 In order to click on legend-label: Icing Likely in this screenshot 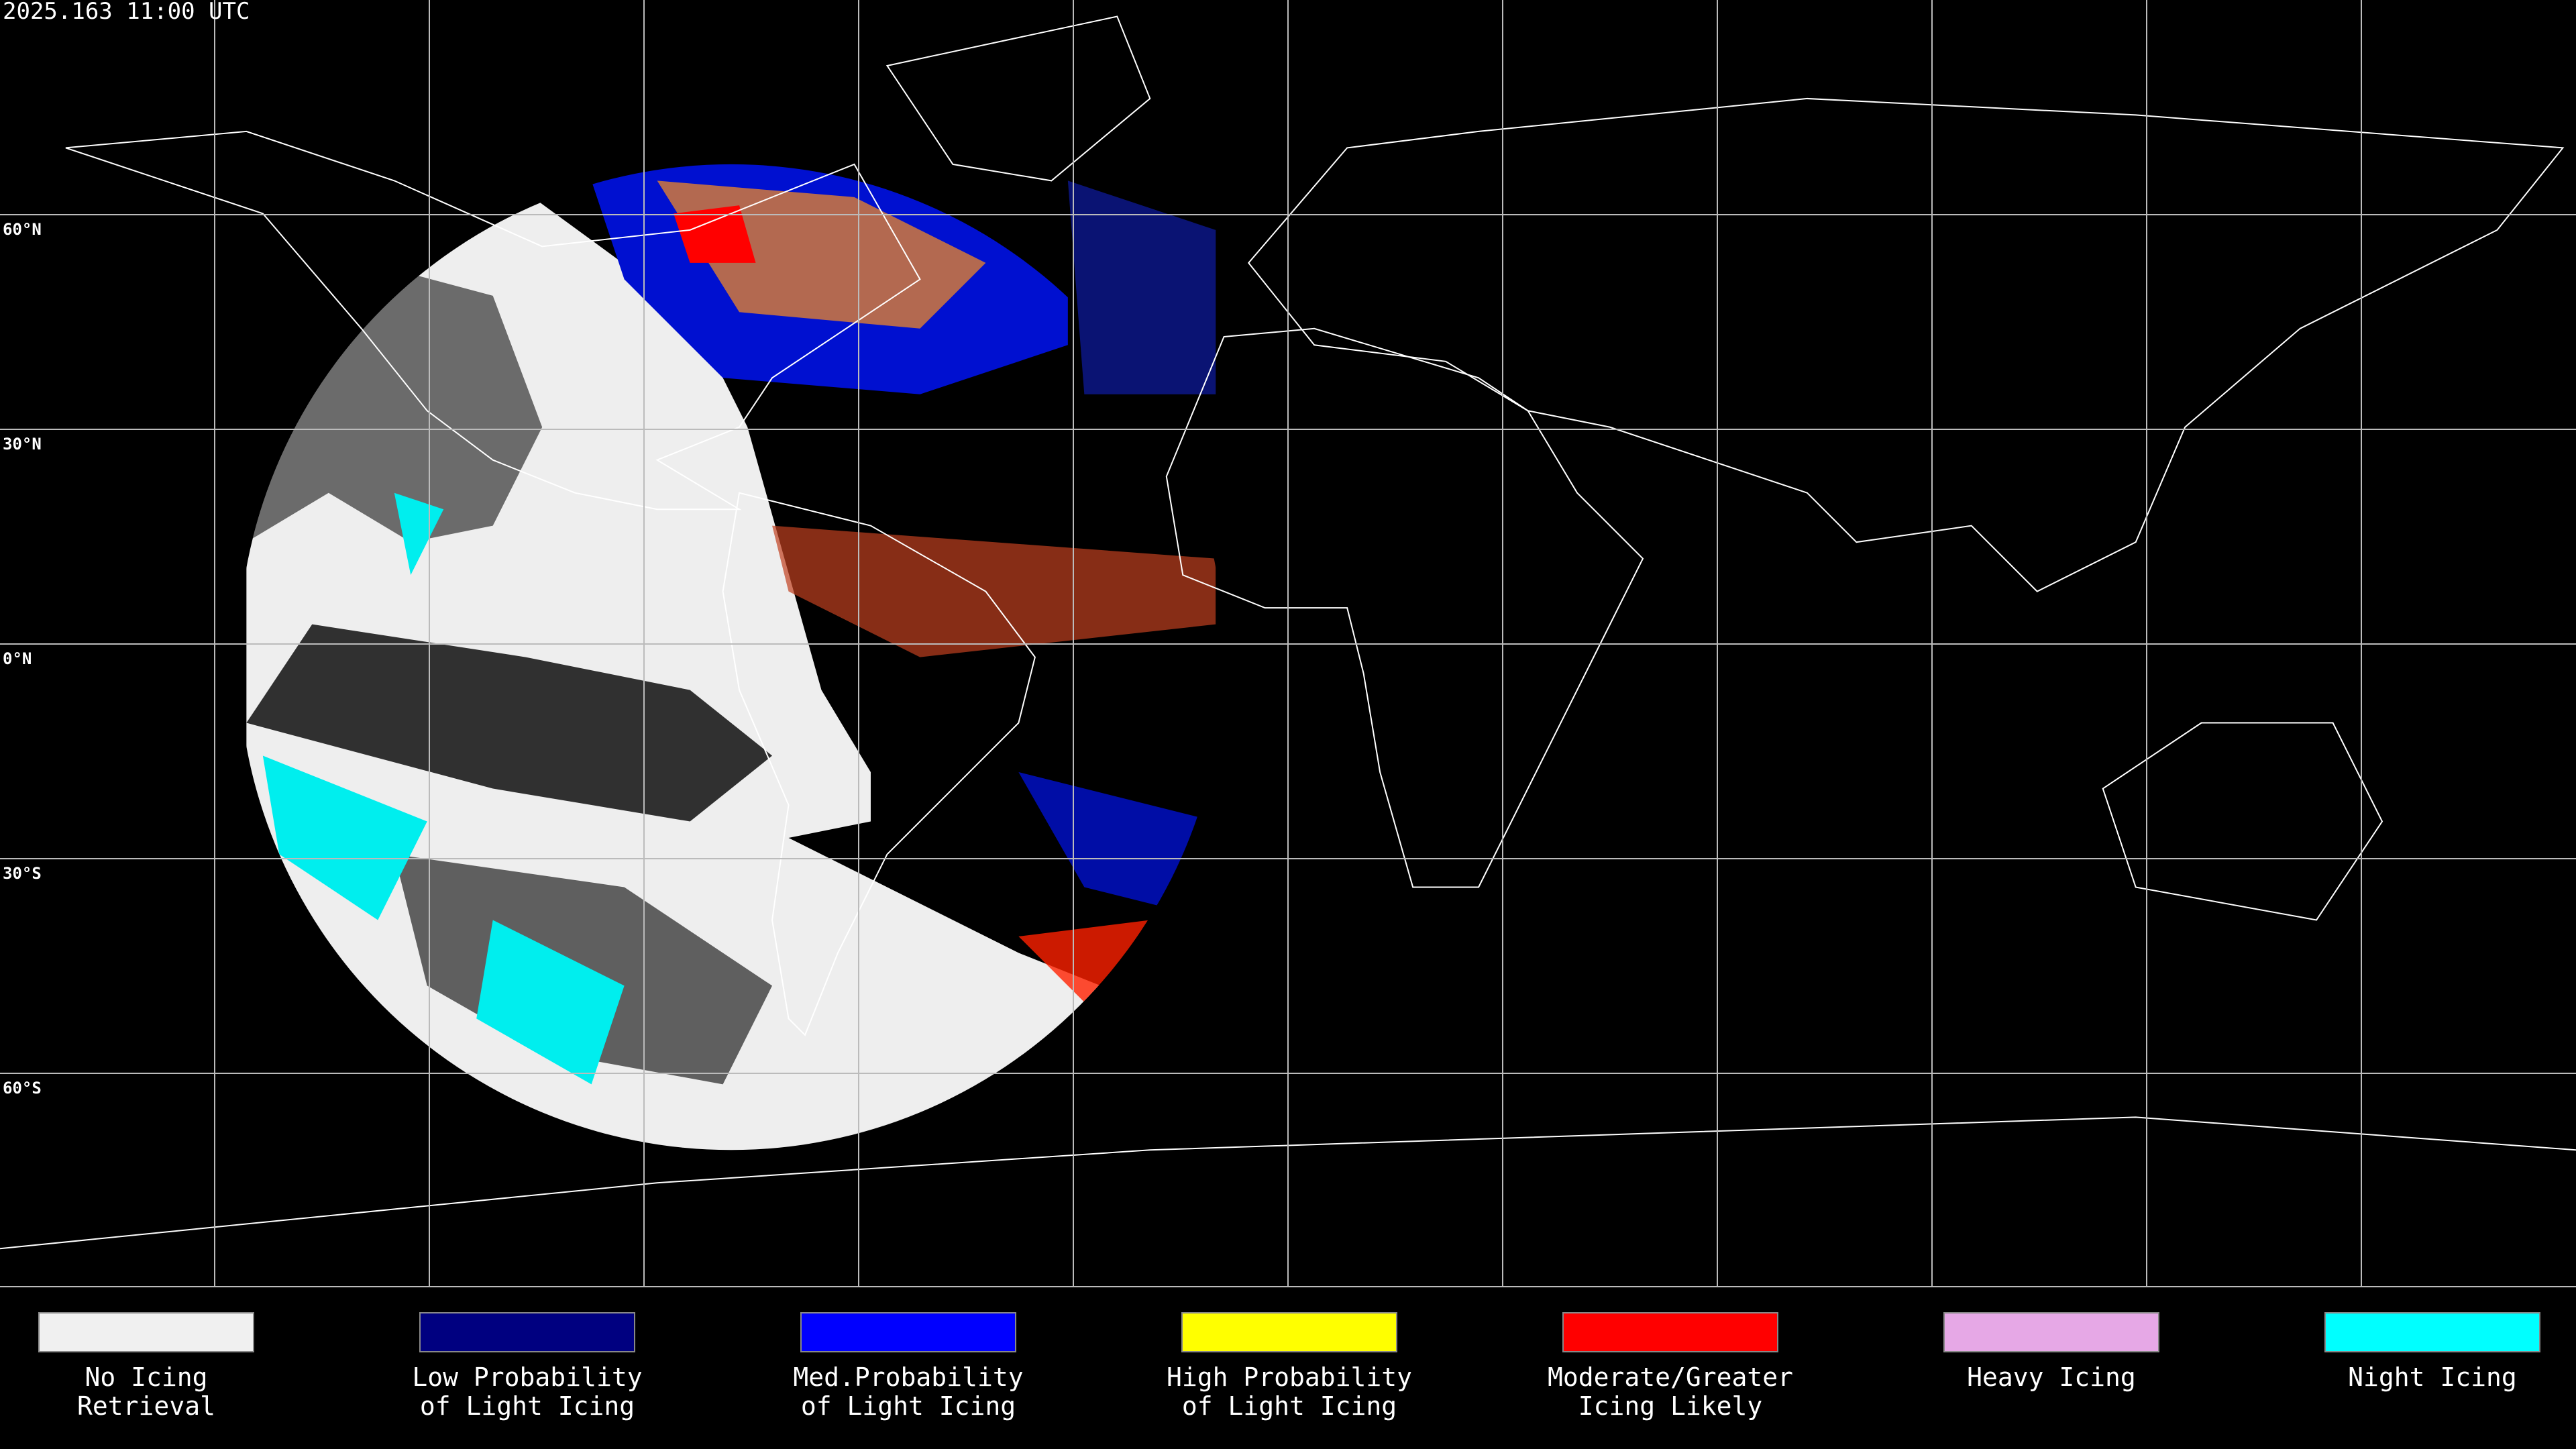, I will do `click(1670, 1406)`.